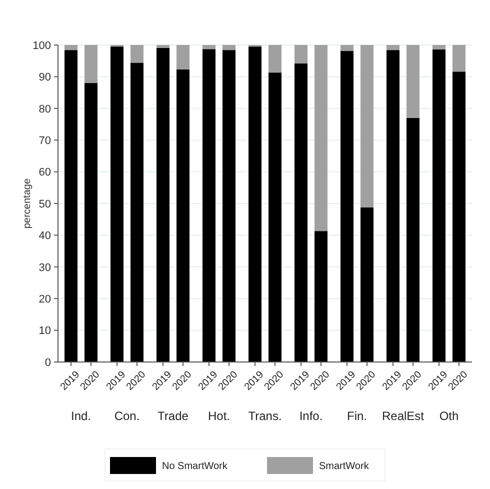 The width and height of the screenshot is (490, 489). Describe the element at coordinates (127, 416) in the screenshot. I see `text: Con.` at that location.